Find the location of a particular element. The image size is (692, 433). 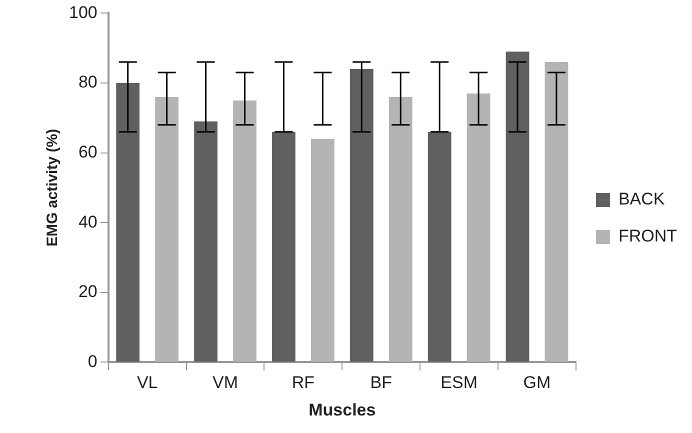

x-tick-label: BF is located at coordinates (381, 382).